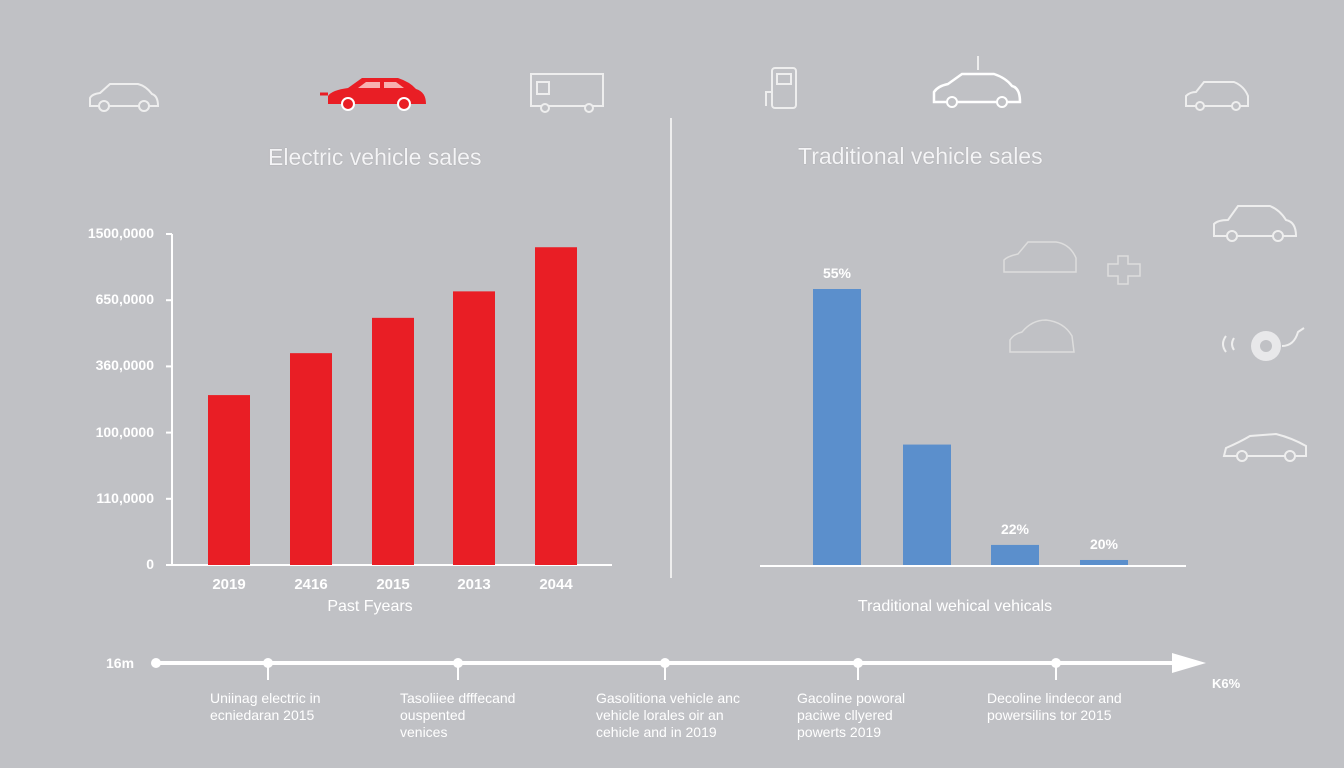 The height and width of the screenshot is (768, 1344). I want to click on timeline-note: Uniinag electric in ecniedaran 2015, so click(265, 707).